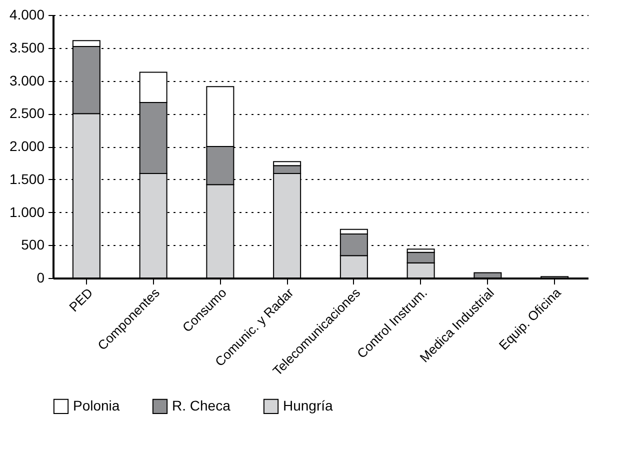  What do you see at coordinates (27, 178) in the screenshot?
I see `y-tick-label: 1.500` at bounding box center [27, 178].